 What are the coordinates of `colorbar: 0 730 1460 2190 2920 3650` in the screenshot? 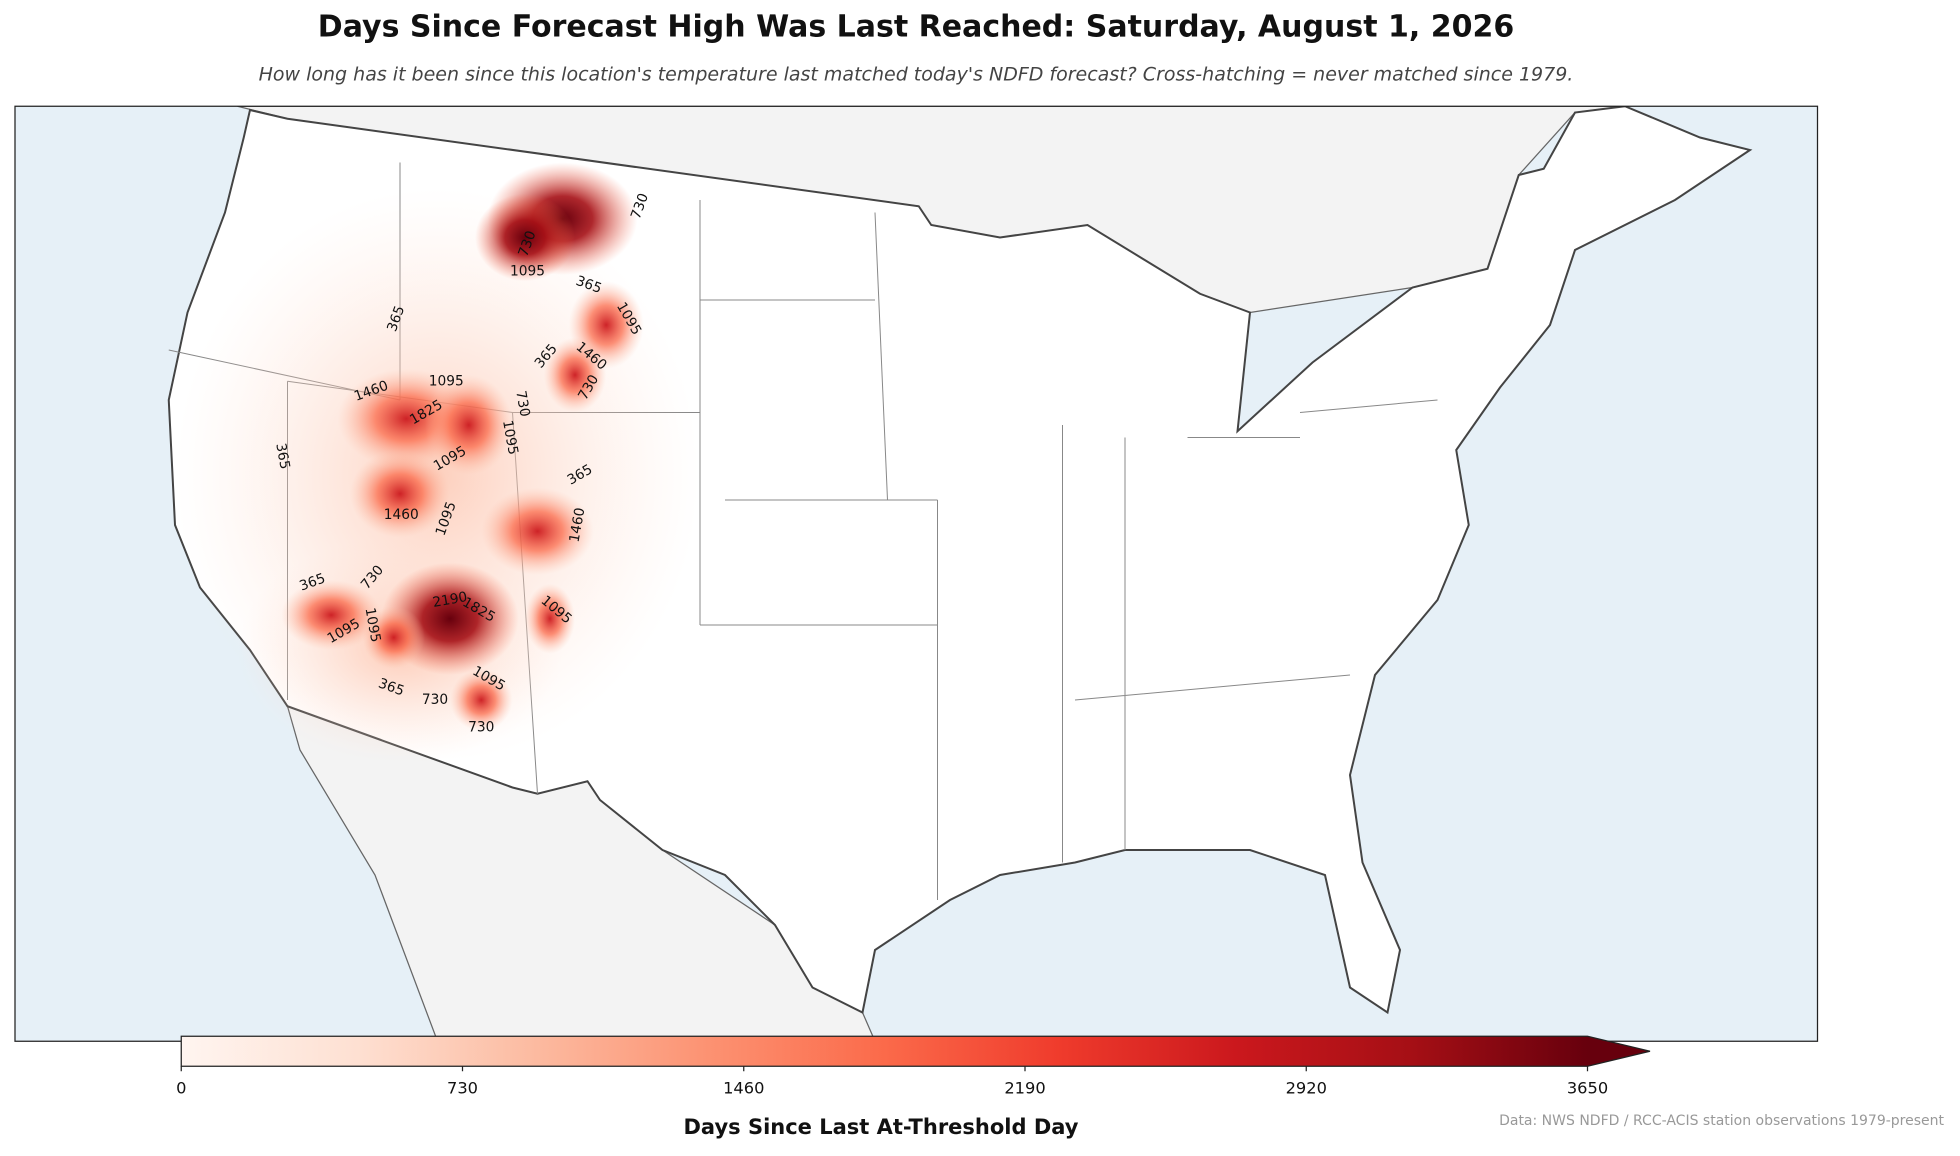 It's located at (913, 1066).